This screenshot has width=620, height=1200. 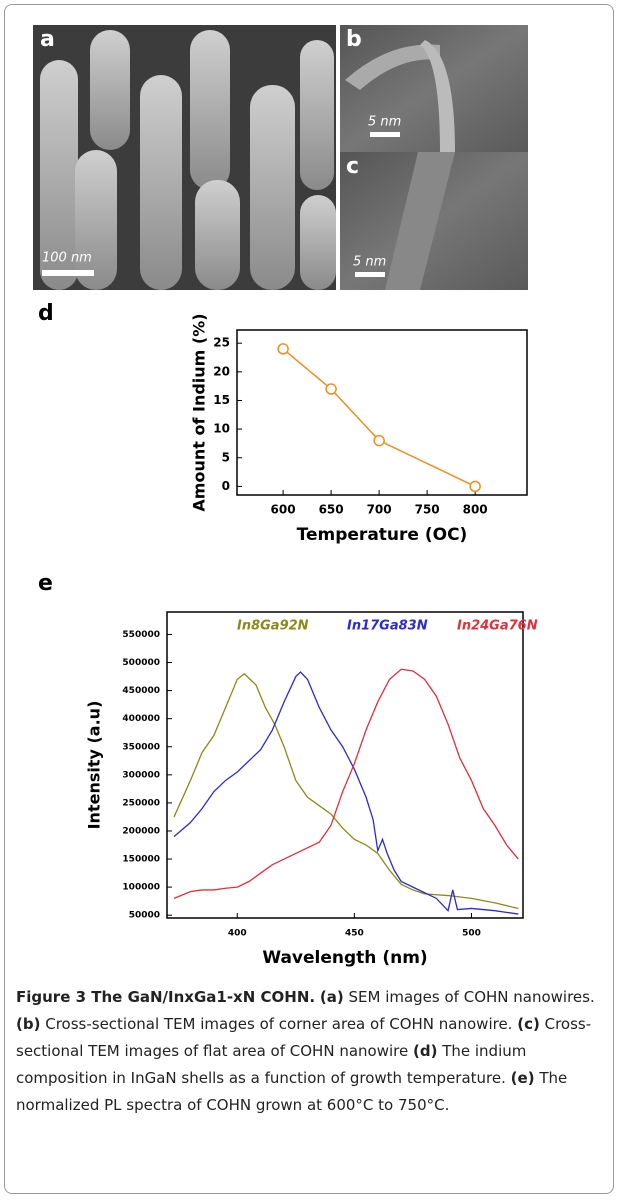 I want to click on y-tick-label: 350000, so click(x=141, y=747).